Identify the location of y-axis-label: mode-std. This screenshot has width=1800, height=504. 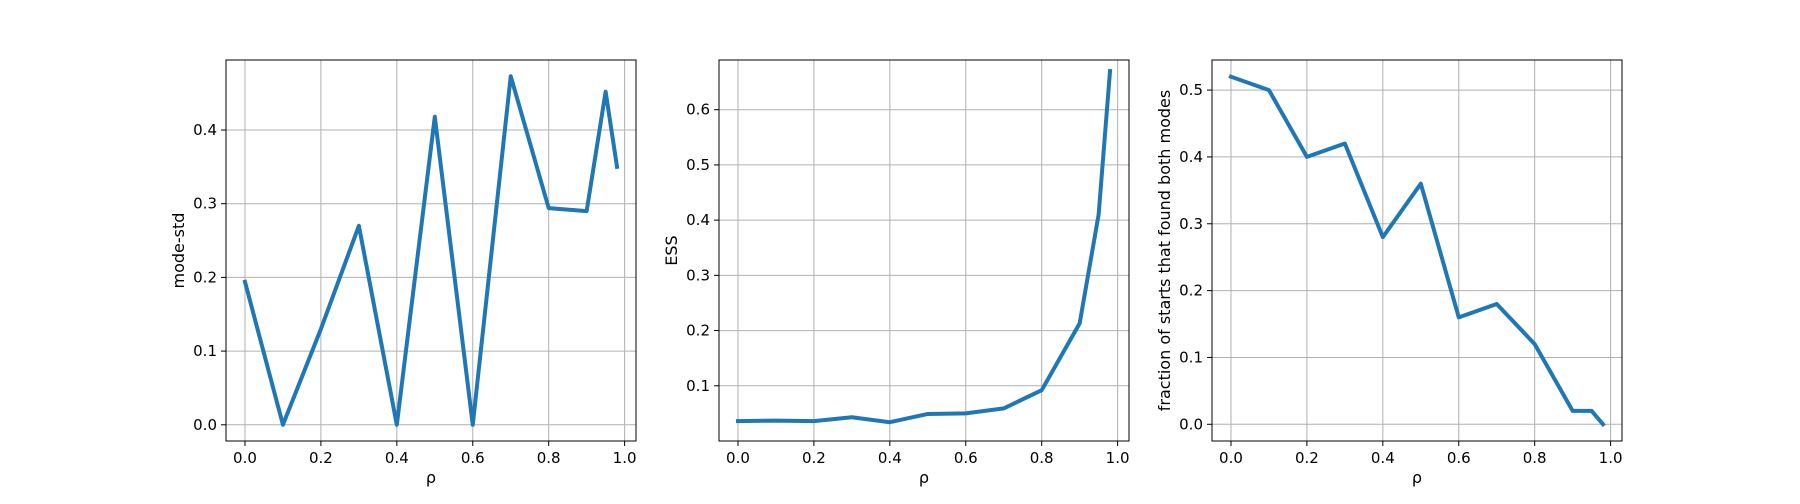
(178, 251).